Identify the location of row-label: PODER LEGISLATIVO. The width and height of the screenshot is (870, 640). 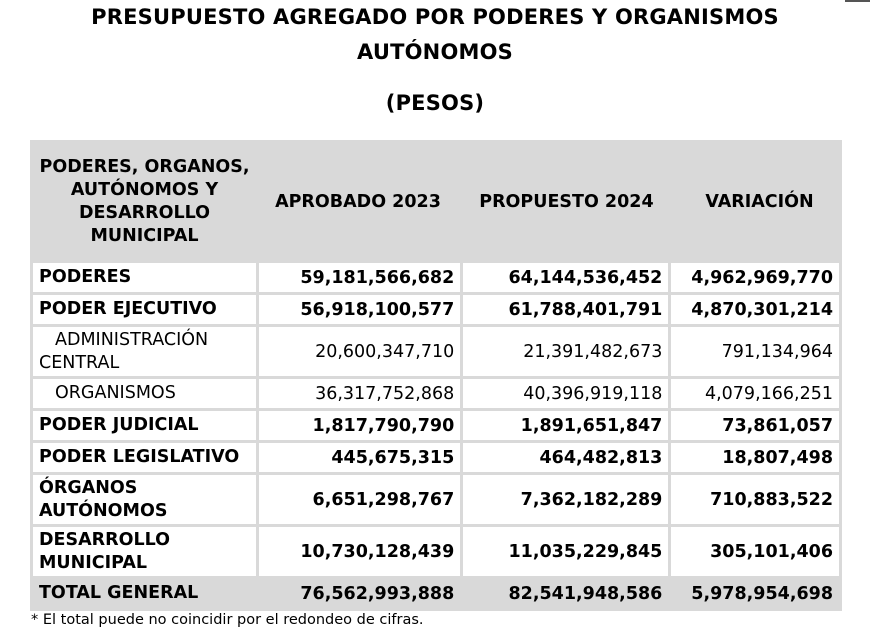
(145, 457).